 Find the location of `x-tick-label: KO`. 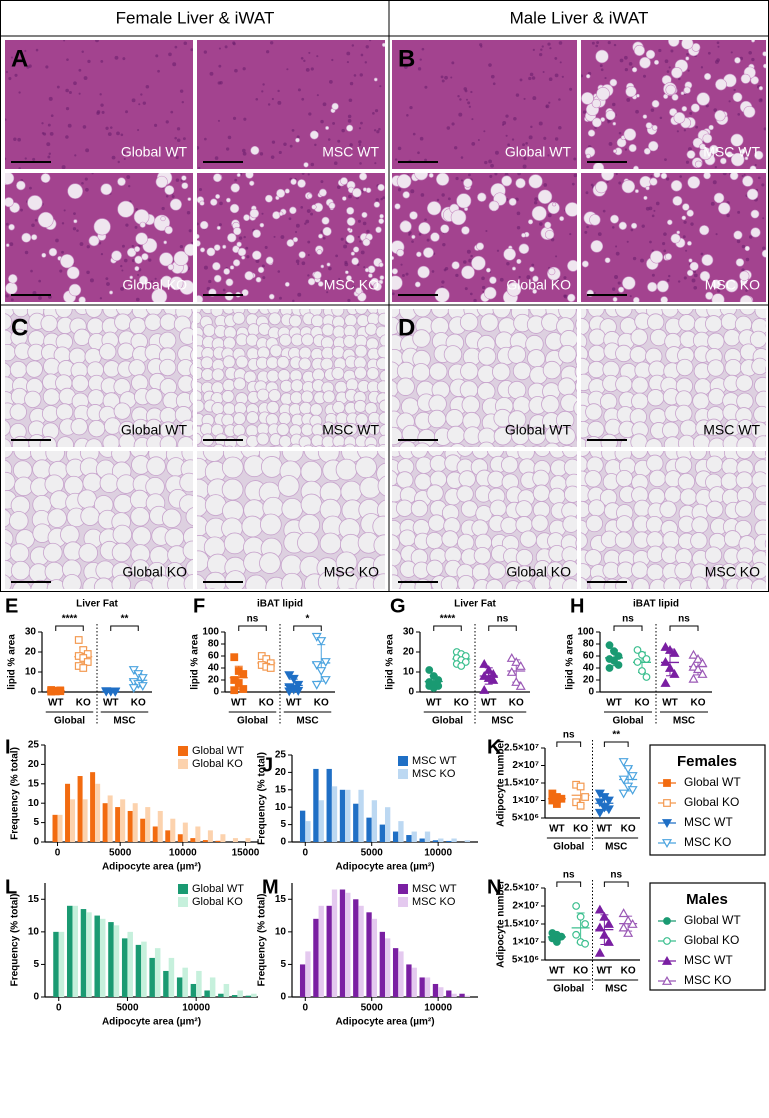

x-tick-label: KO is located at coordinates (580, 971).